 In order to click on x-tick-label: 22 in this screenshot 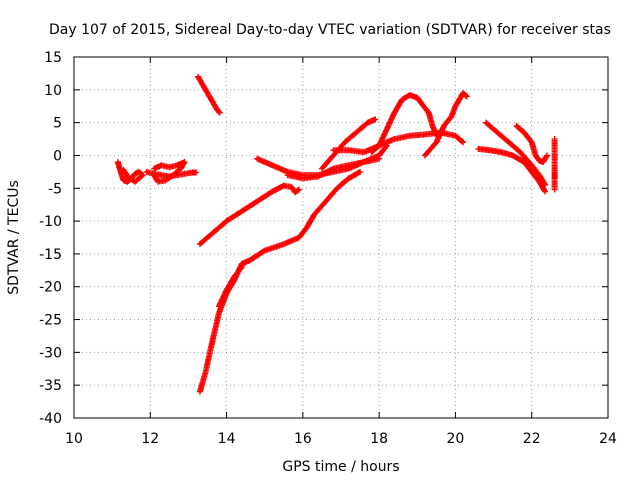, I will do `click(532, 439)`.